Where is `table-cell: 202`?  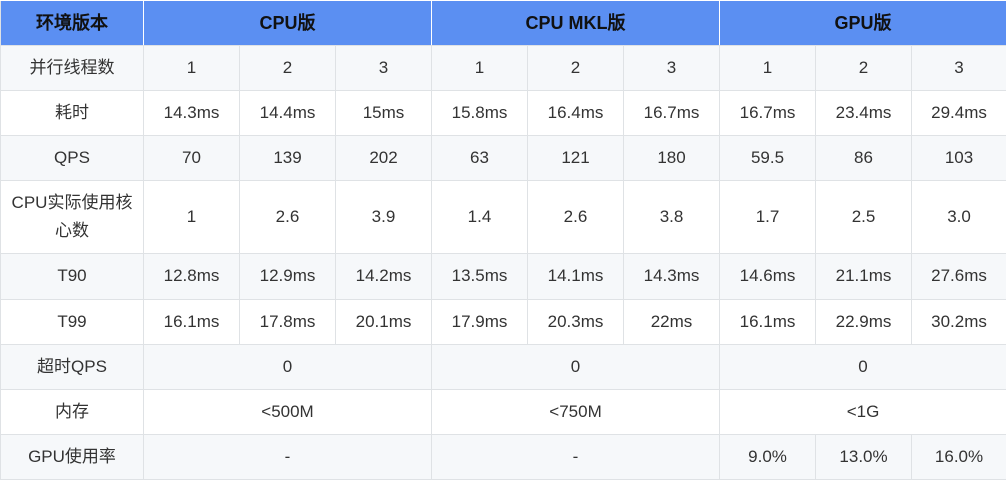 table-cell: 202 is located at coordinates (383, 158).